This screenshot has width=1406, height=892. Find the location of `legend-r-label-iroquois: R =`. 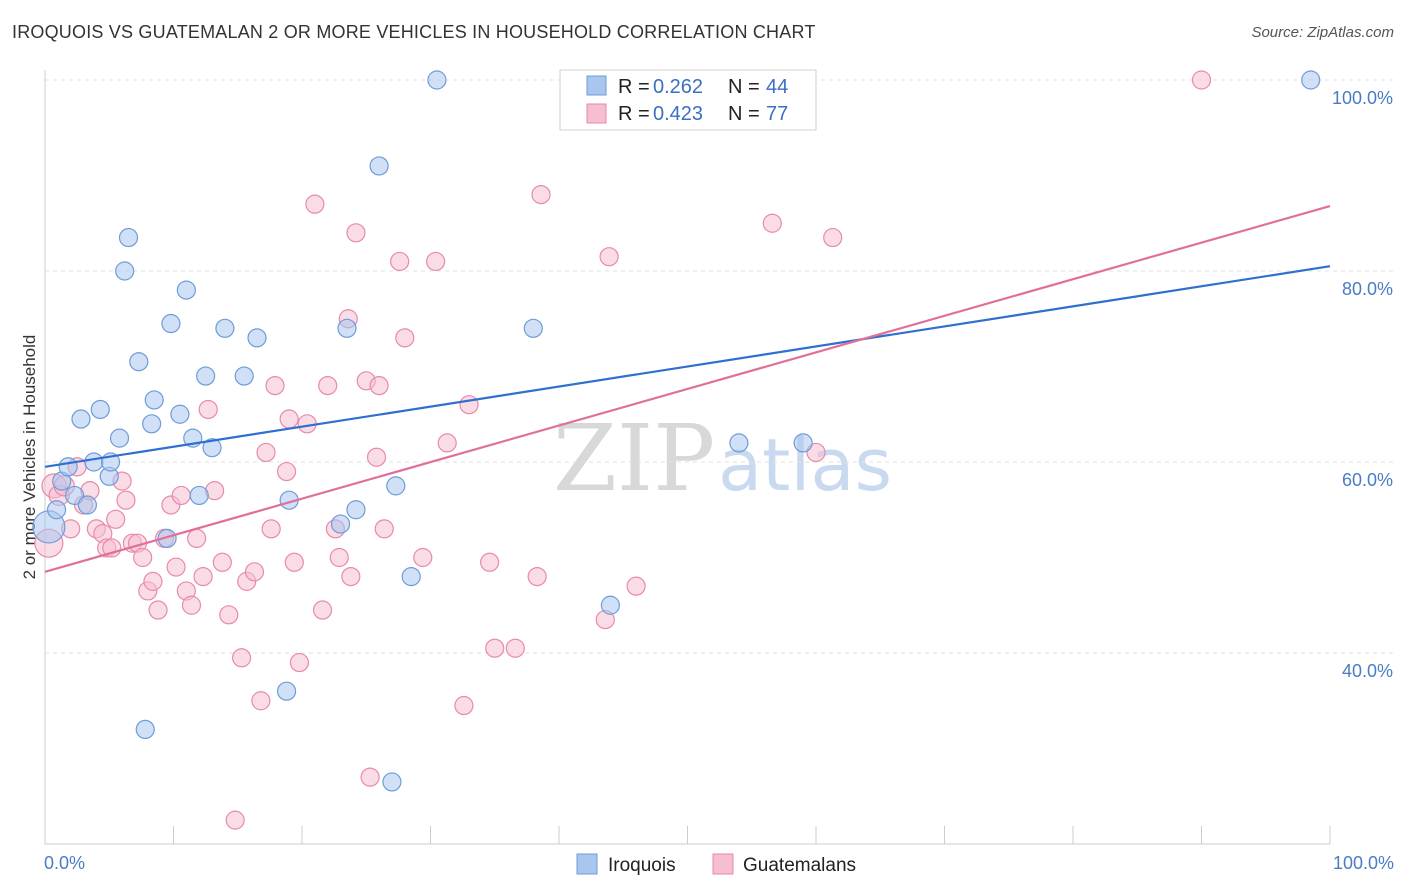

legend-r-label-iroquois: R = is located at coordinates (634, 87).